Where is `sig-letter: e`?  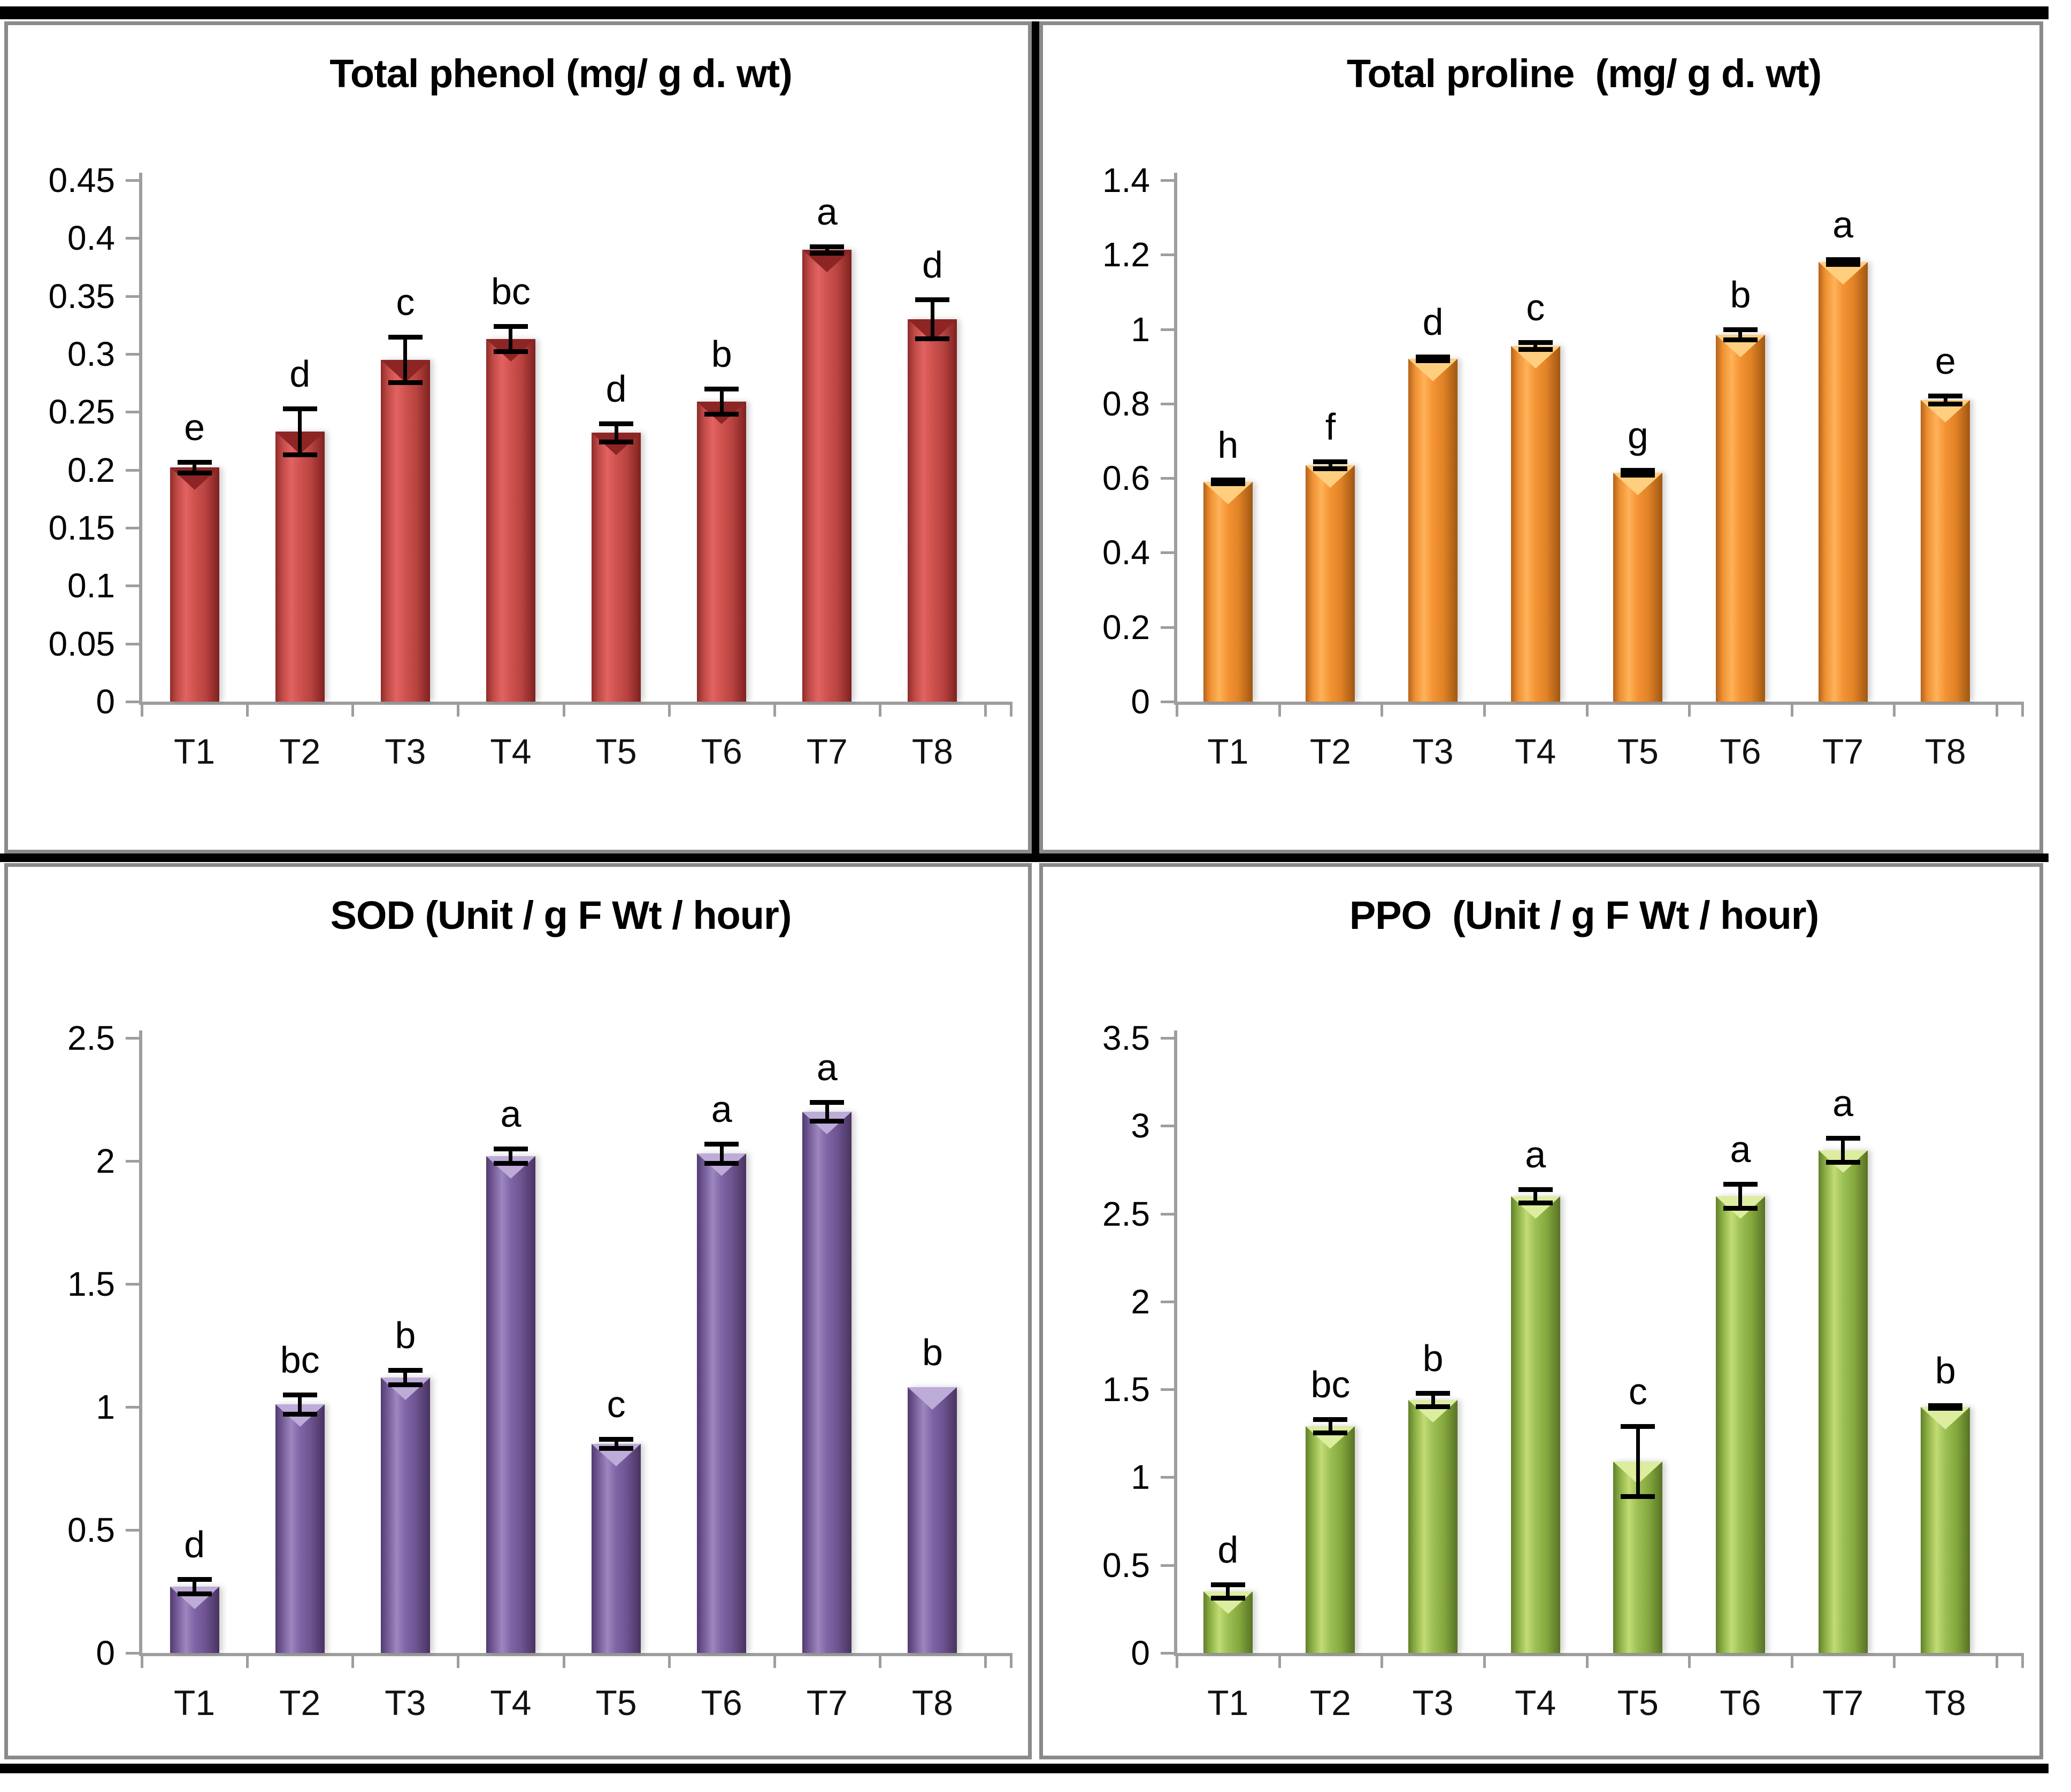
sig-letter: e is located at coordinates (195, 427).